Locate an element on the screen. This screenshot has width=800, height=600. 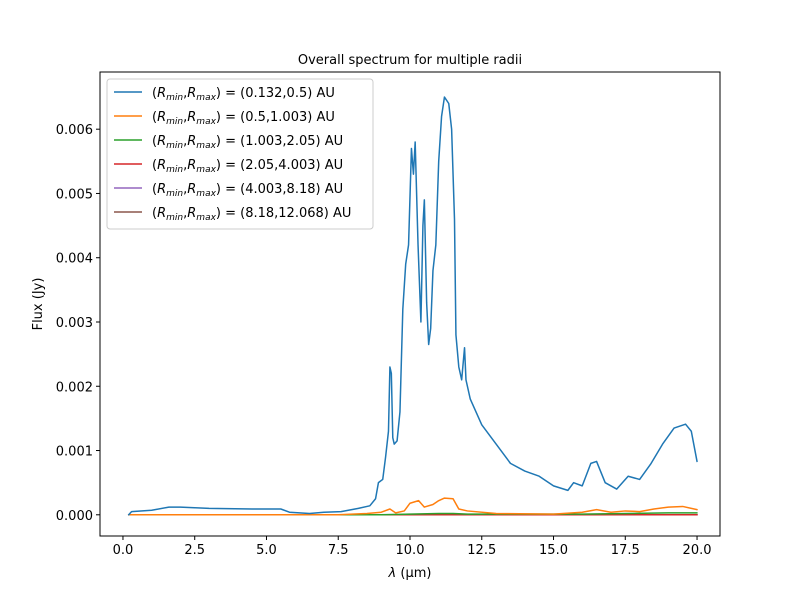
x-tick-label: 17.5 is located at coordinates (625, 550).